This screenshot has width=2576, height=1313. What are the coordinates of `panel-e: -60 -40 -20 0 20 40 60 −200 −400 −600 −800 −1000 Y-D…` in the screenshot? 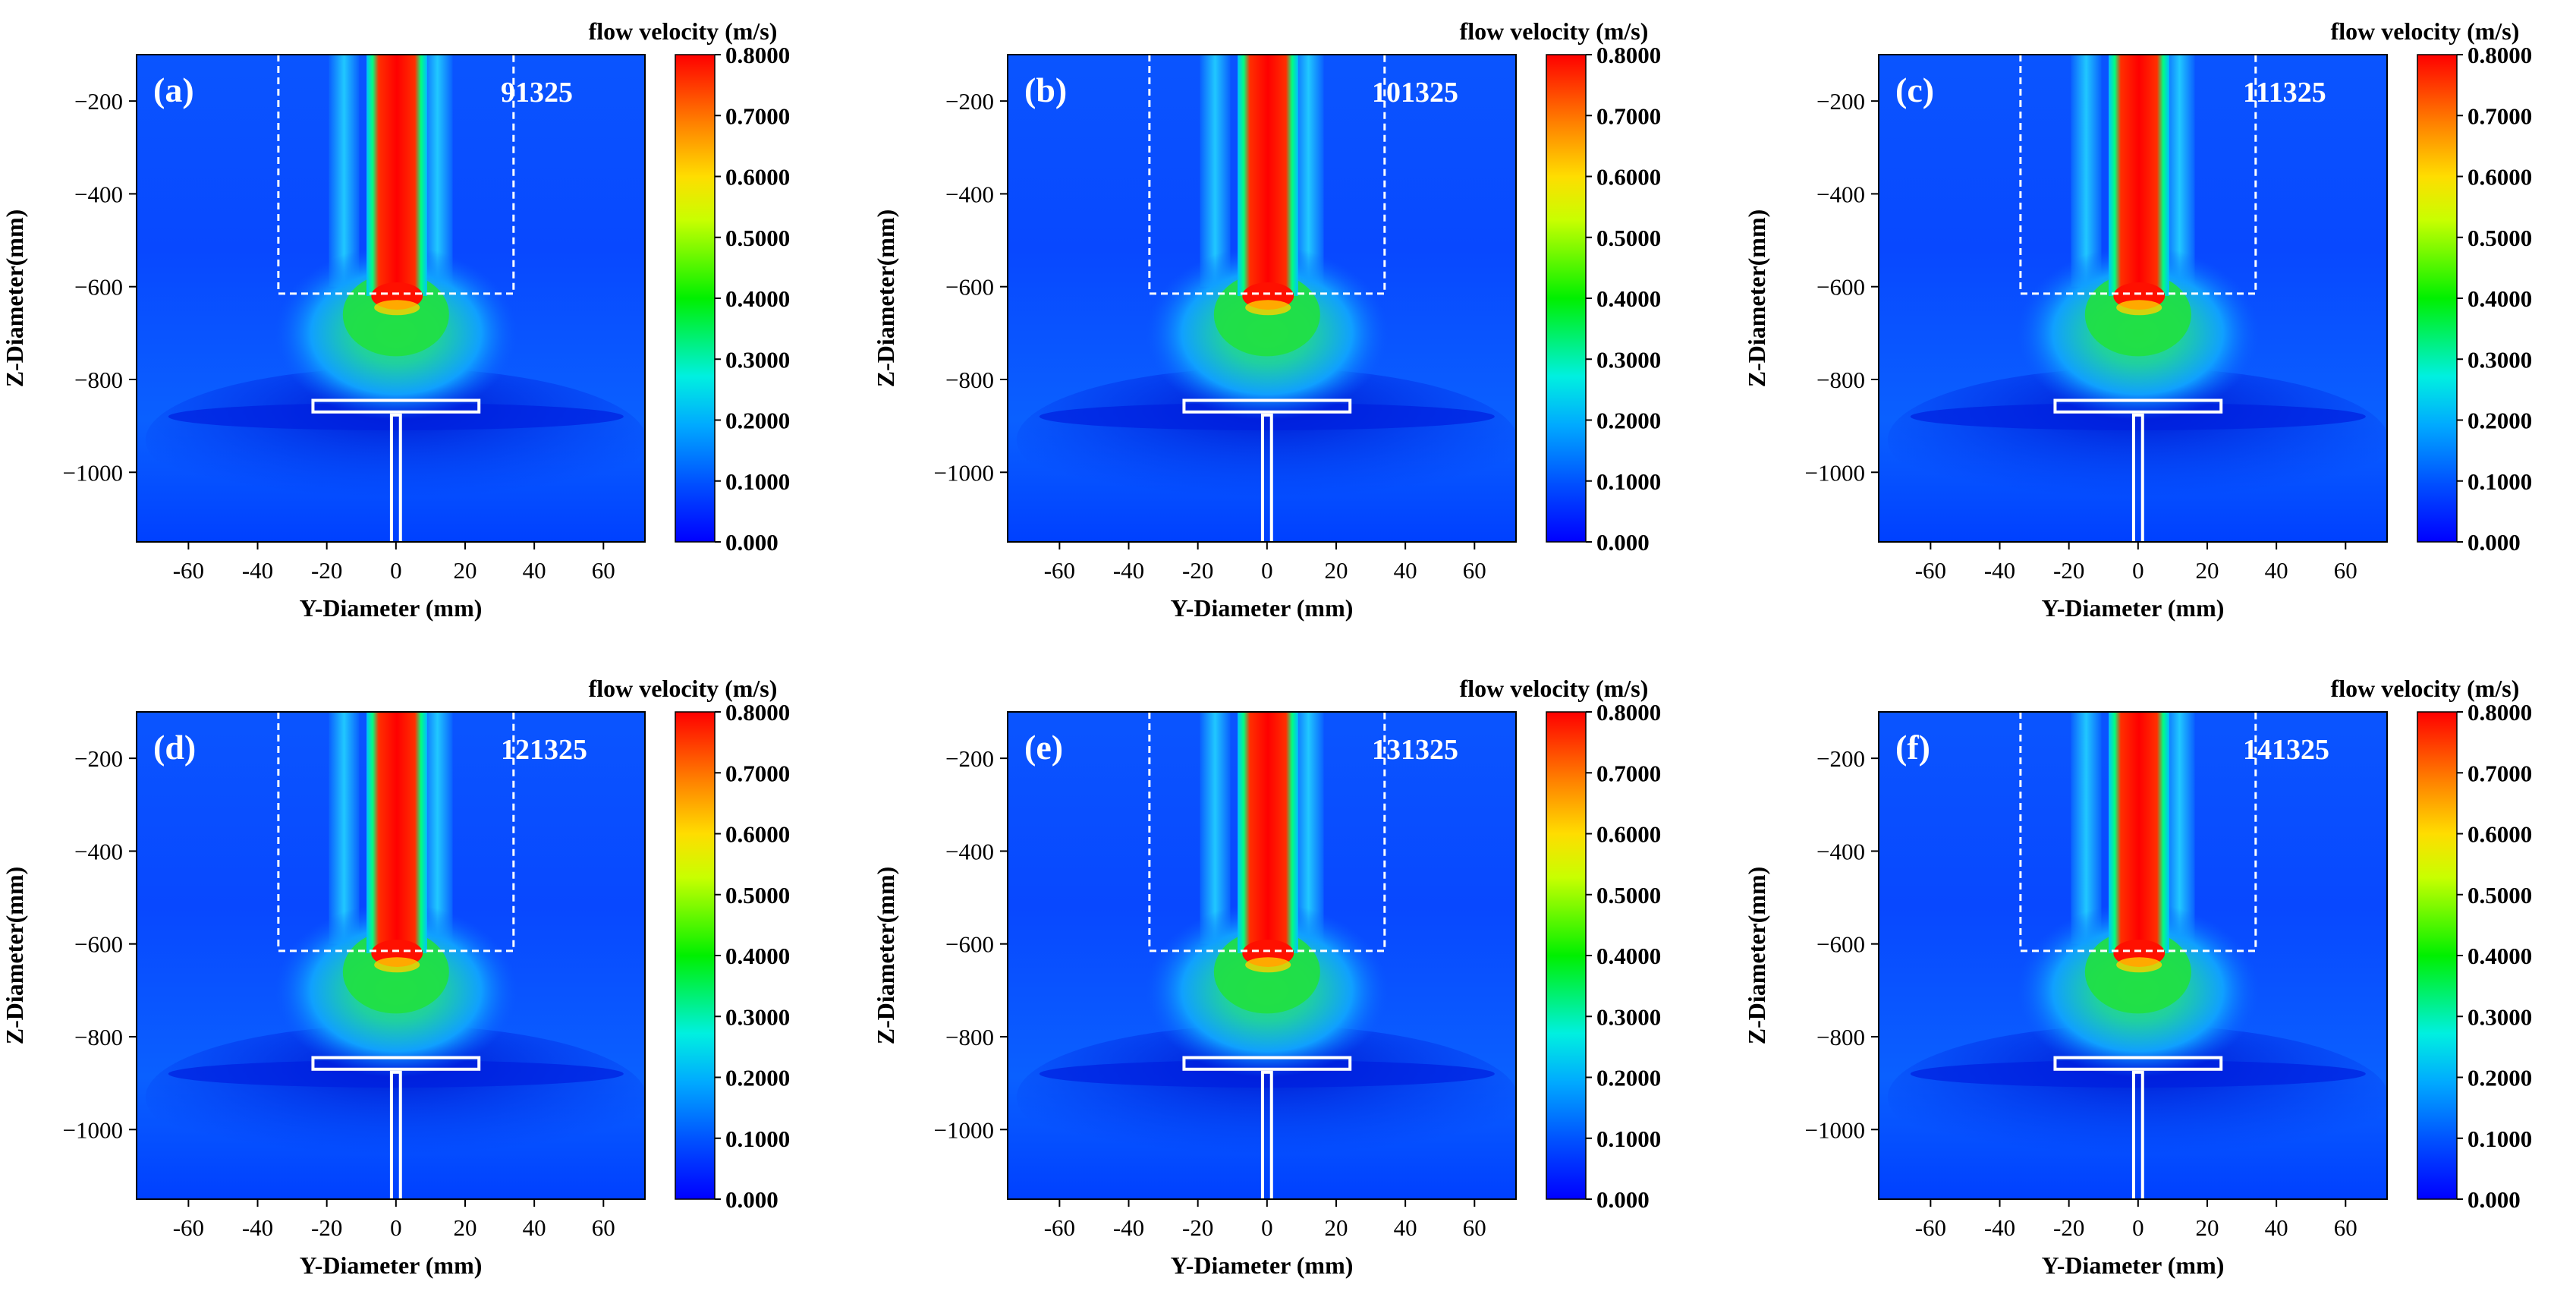 It's located at (1266, 977).